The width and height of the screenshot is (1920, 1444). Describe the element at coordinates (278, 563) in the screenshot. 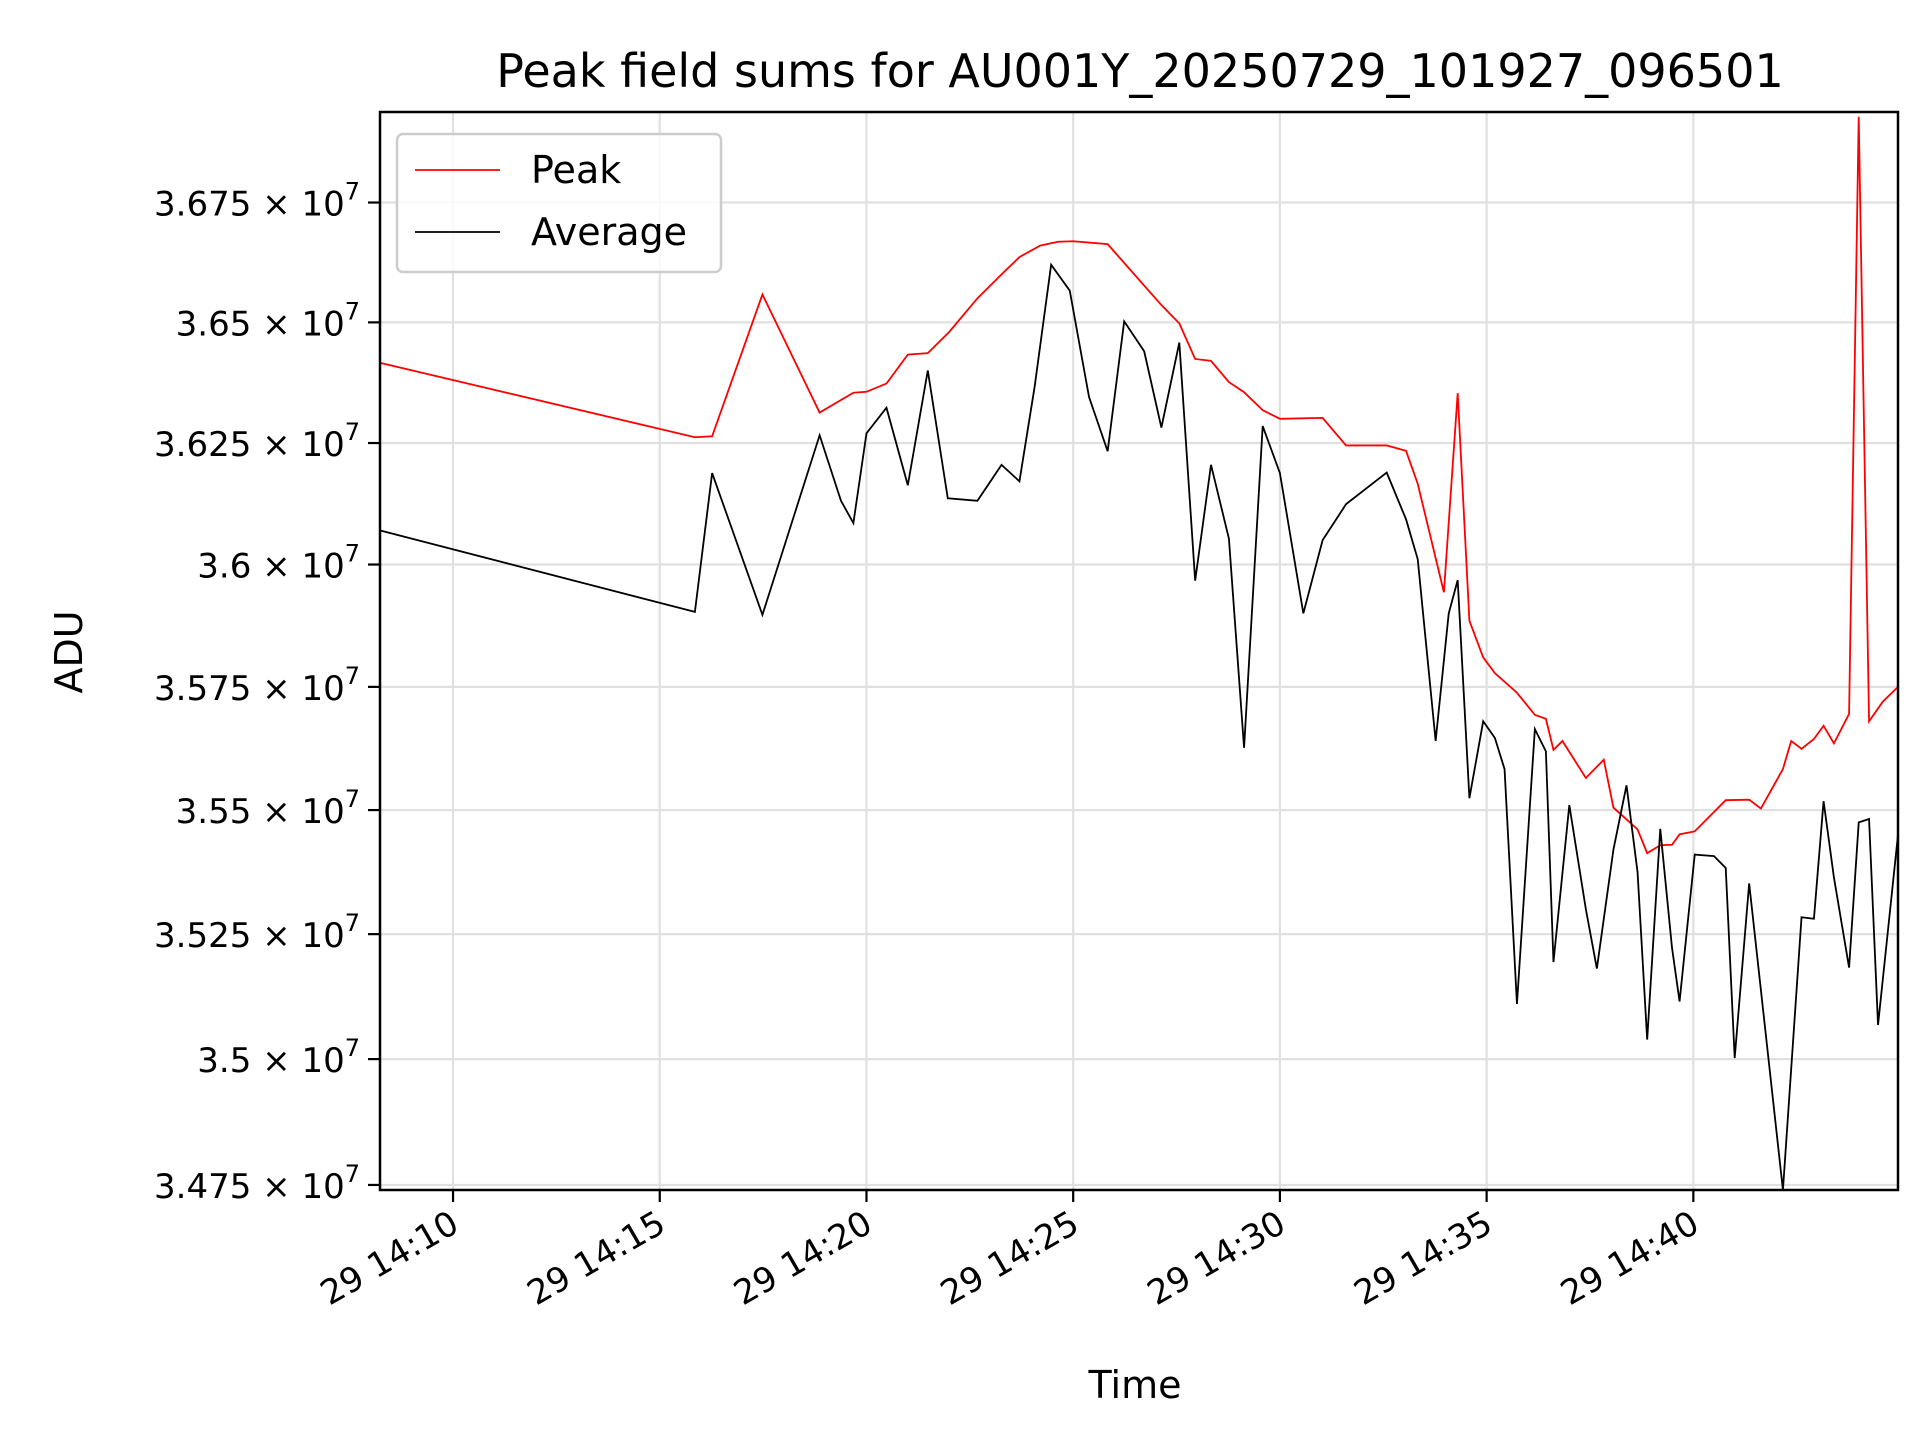

I see `y-tick-label: 3.6 × 107` at that location.